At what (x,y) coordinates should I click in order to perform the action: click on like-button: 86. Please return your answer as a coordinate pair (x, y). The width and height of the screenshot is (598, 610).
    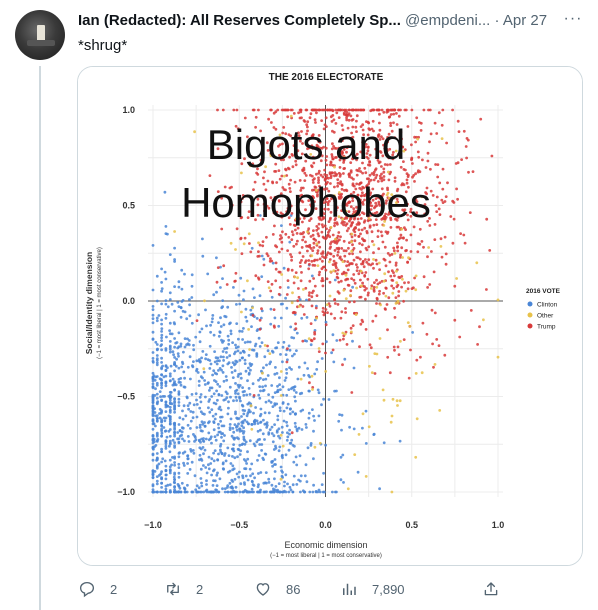
    Looking at the image, I should click on (277, 589).